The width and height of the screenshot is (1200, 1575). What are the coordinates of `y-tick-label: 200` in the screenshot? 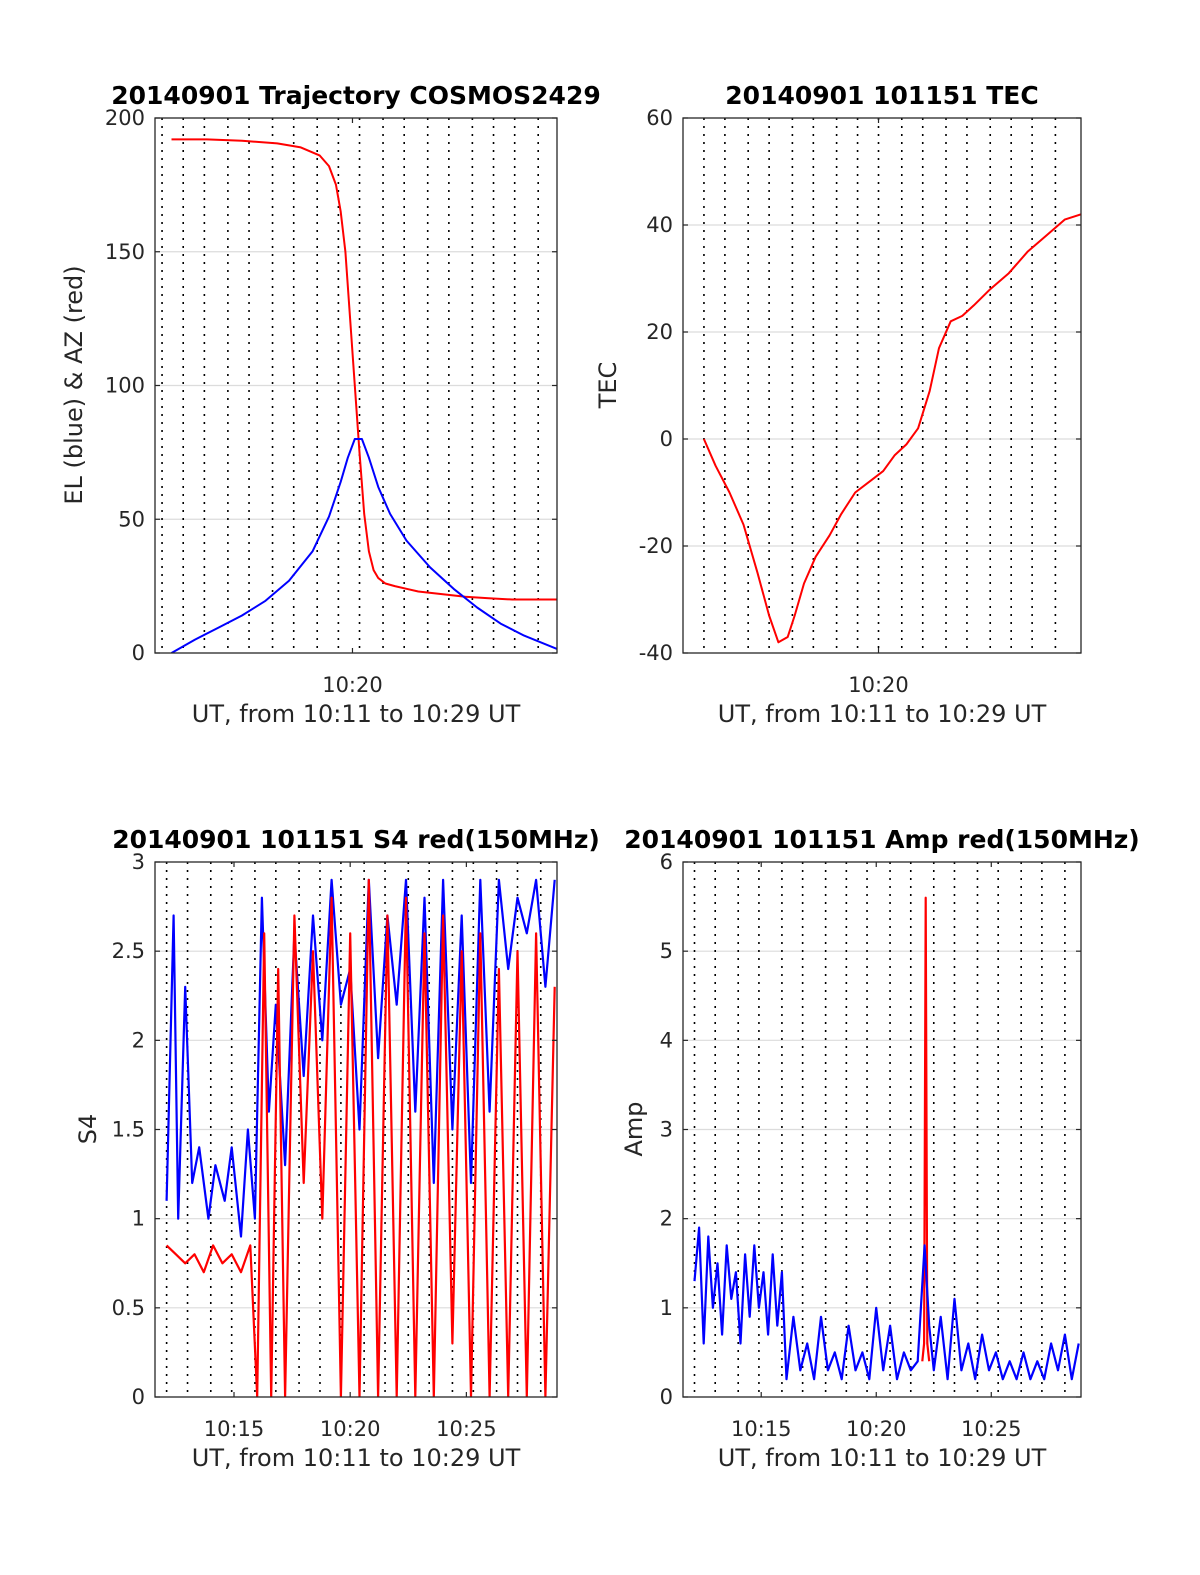 It's located at (125, 118).